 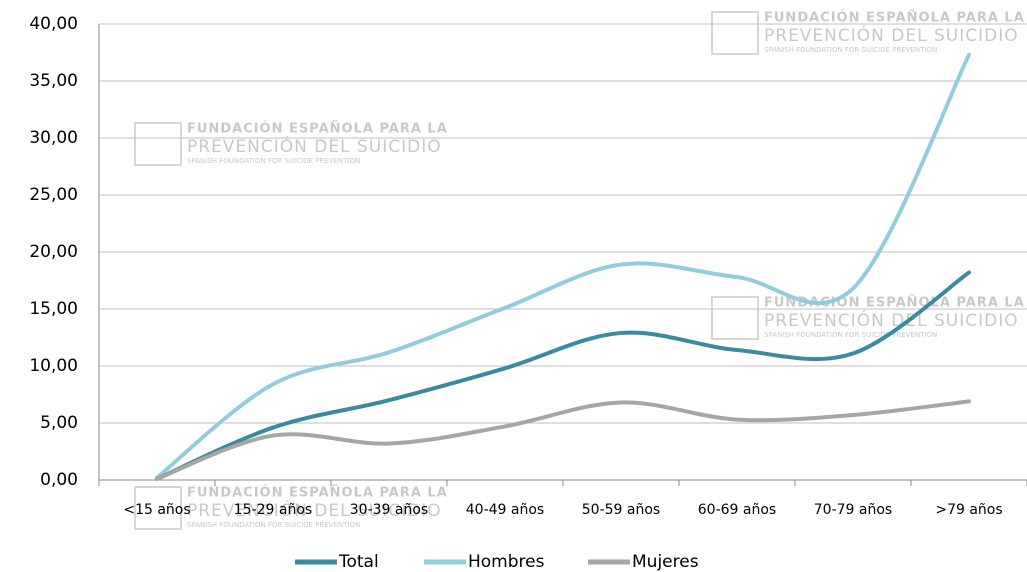 I want to click on legend-label: Hombres, so click(x=506, y=562).